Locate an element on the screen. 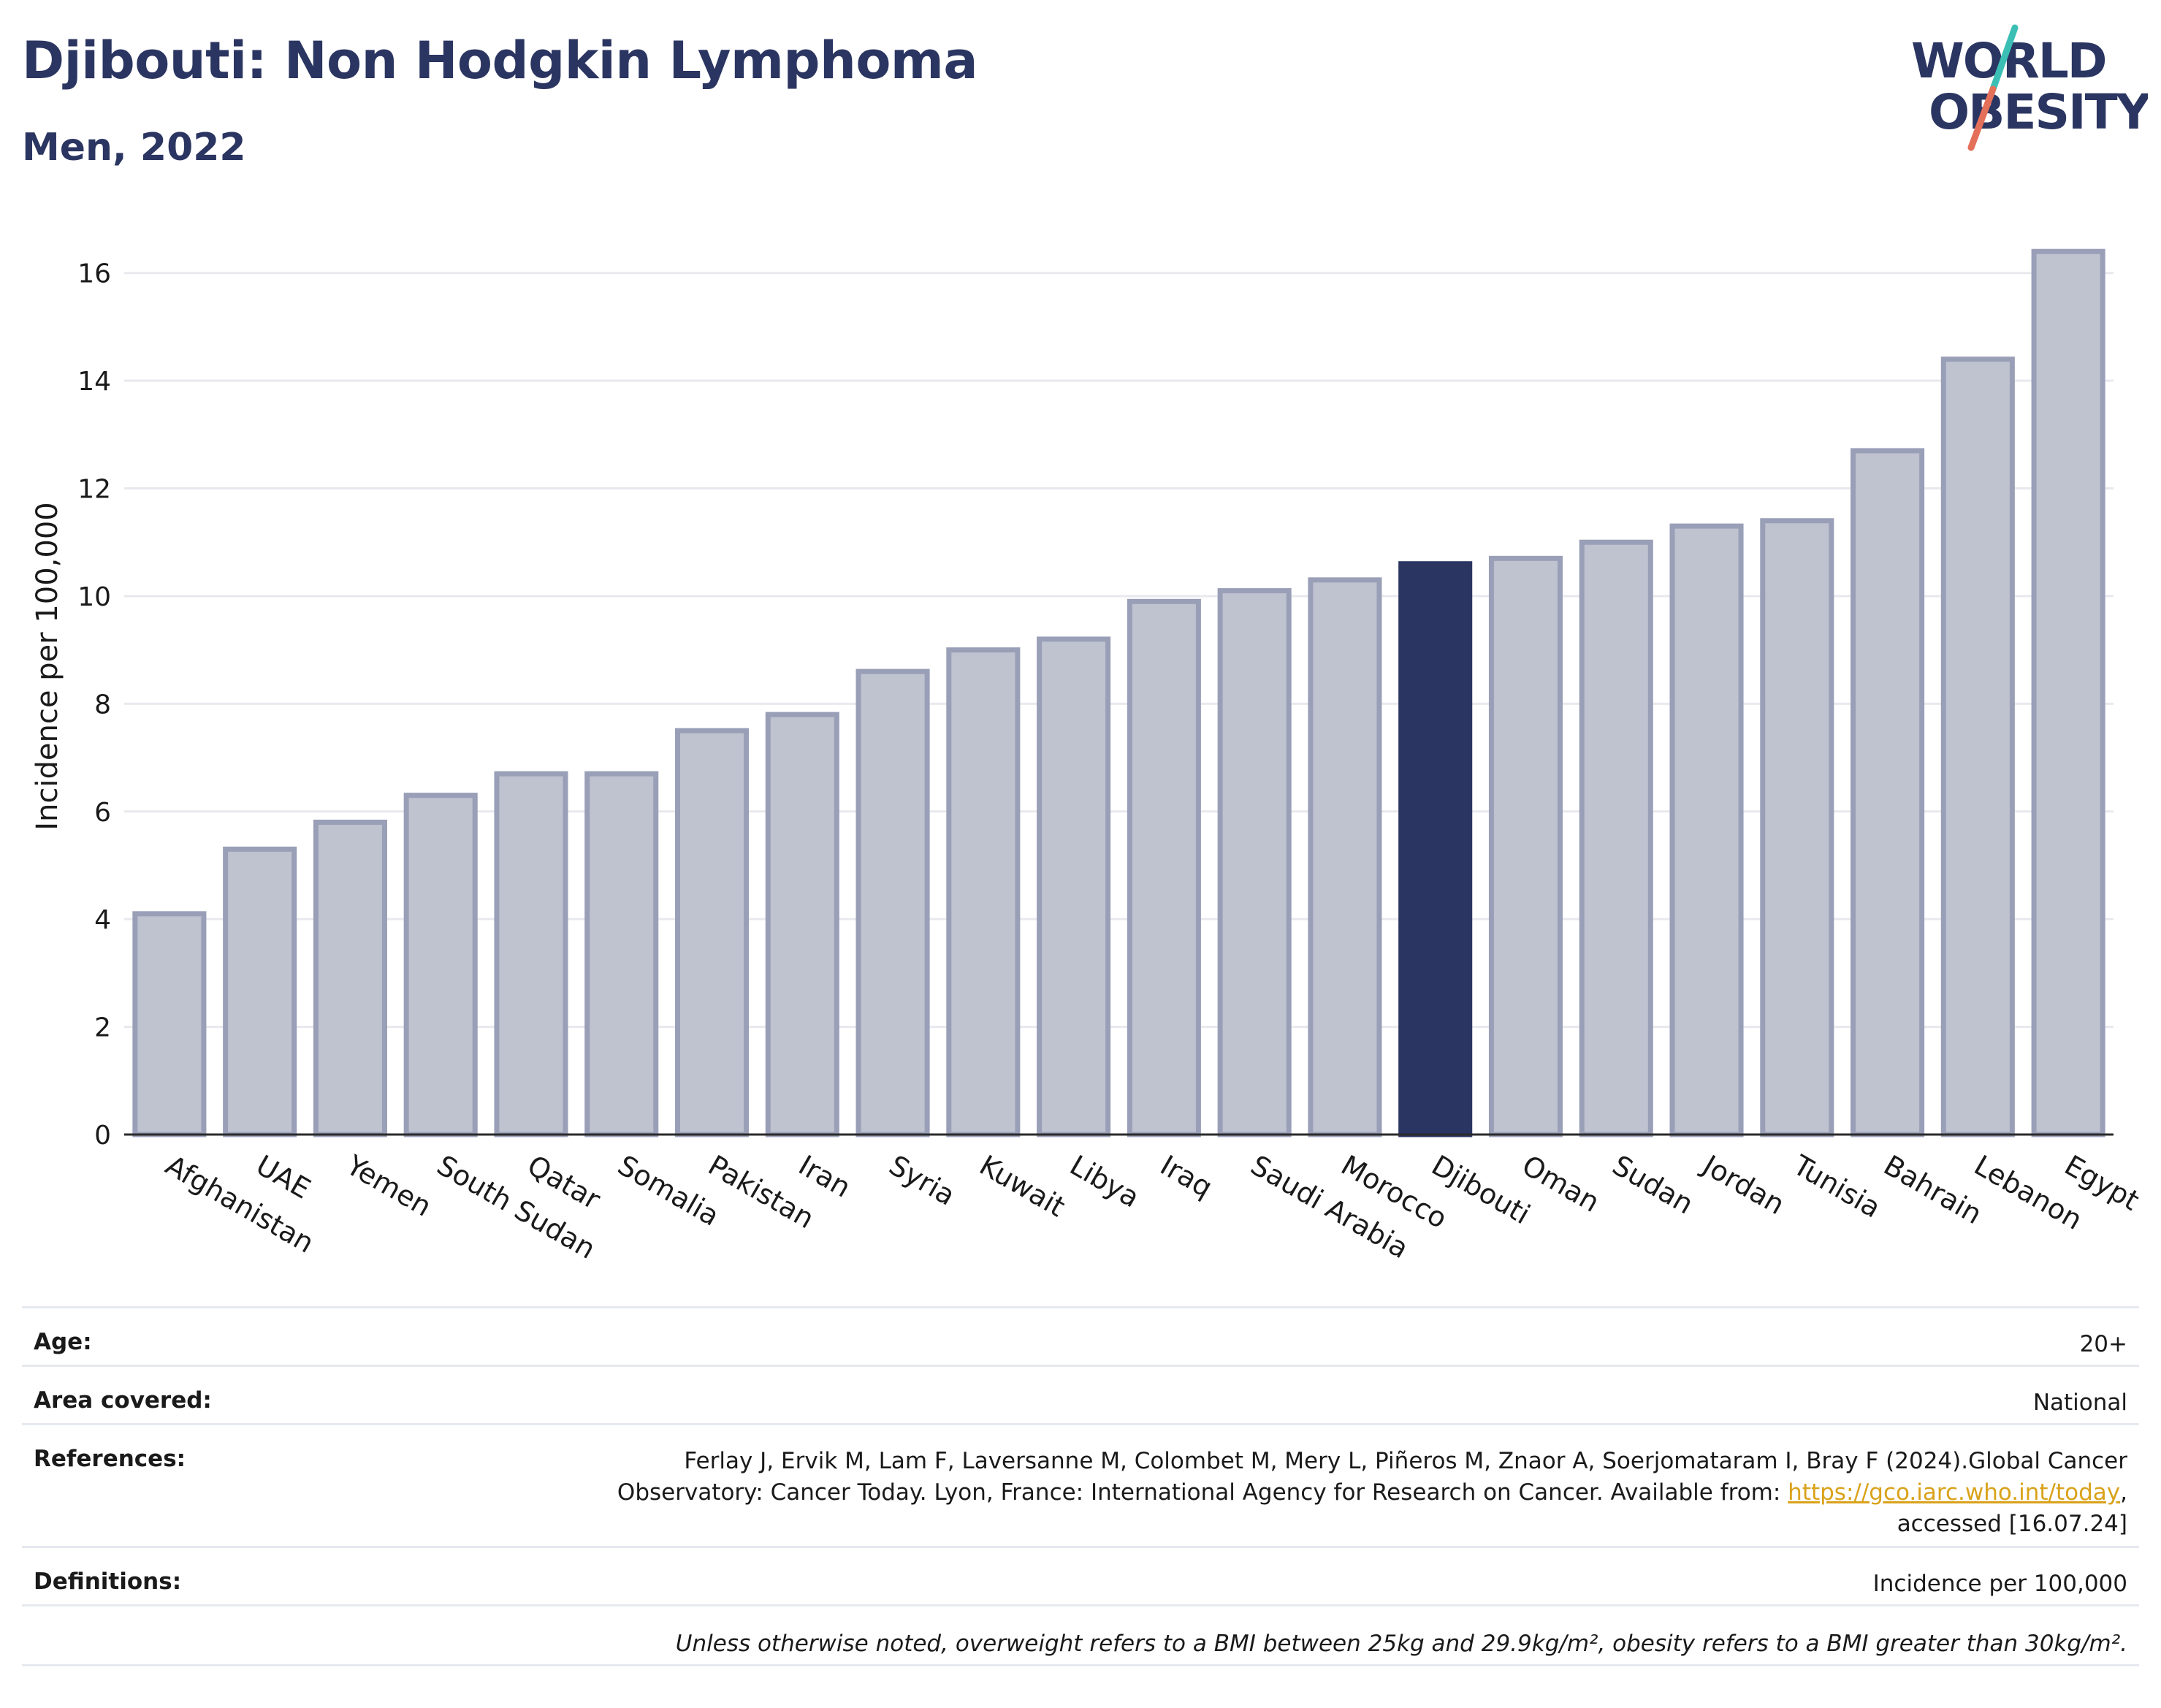 This screenshot has width=2161, height=1708. age-value: 20+ is located at coordinates (1212, 1336).